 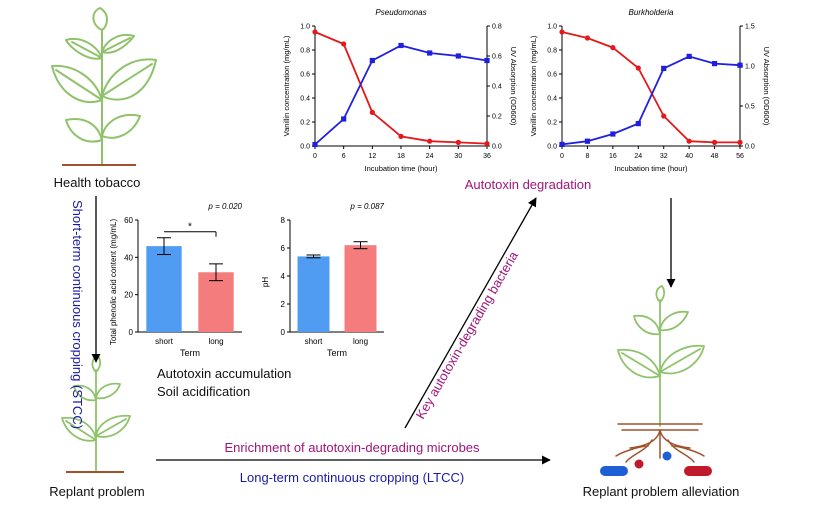 I want to click on y2-tick-label: 0.6, so click(x=497, y=57).